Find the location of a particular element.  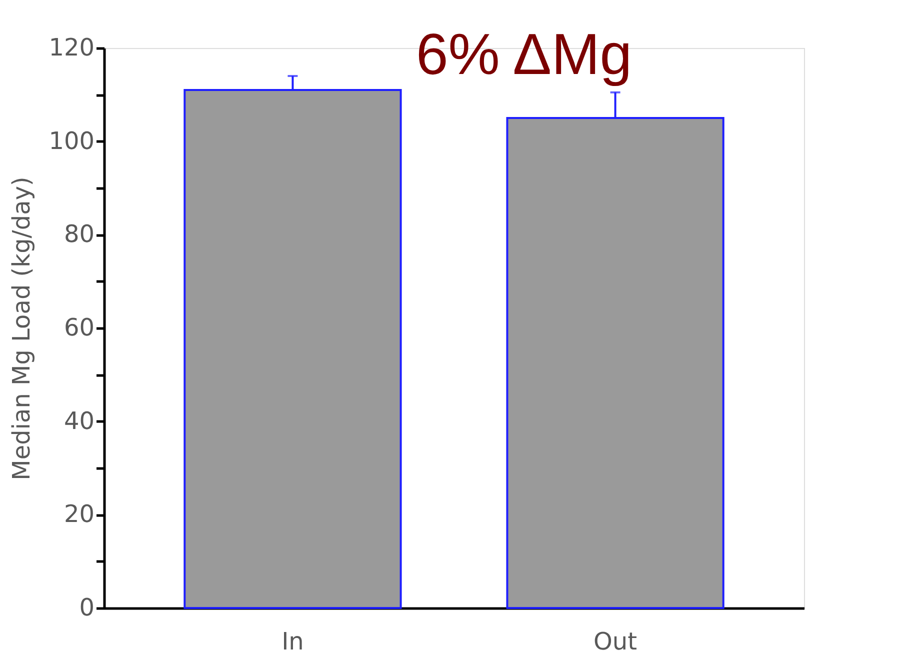

y-tick-label: 100 is located at coordinates (71, 140).